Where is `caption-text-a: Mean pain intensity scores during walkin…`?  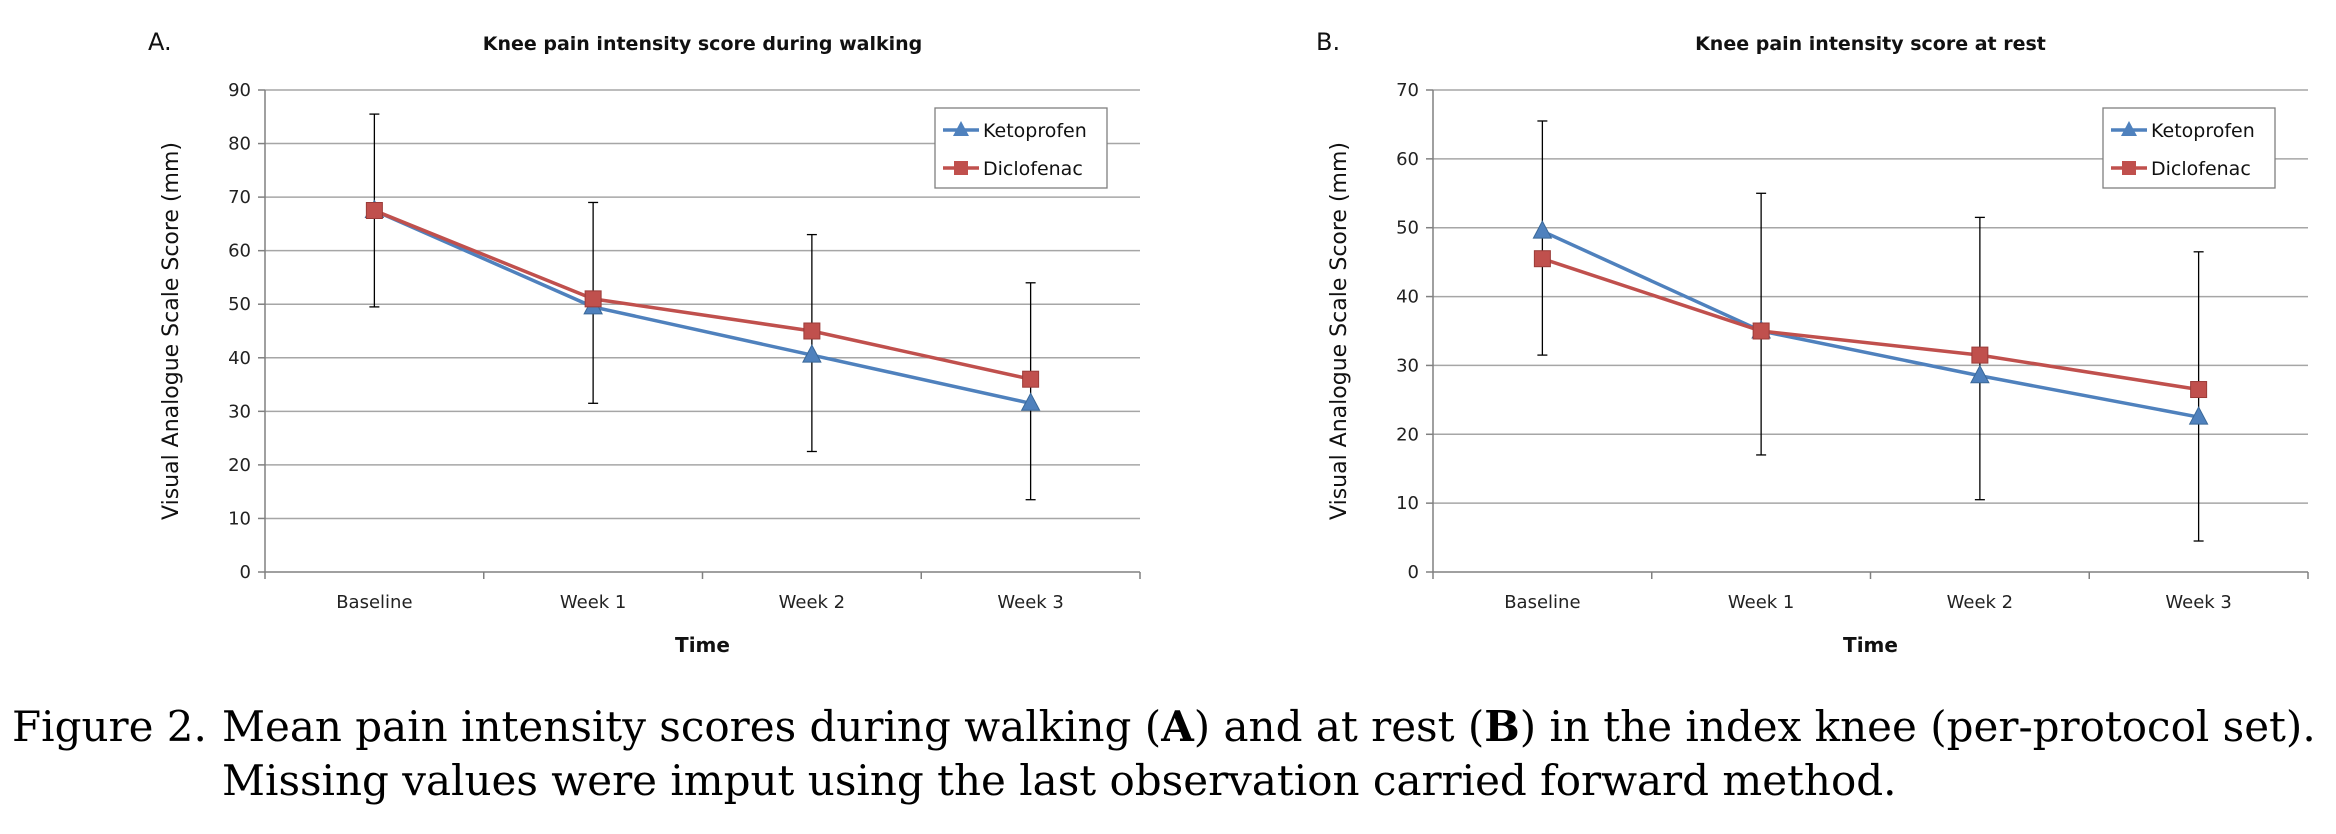 caption-text-a: Mean pain intensity scores during walkin… is located at coordinates (692, 726).